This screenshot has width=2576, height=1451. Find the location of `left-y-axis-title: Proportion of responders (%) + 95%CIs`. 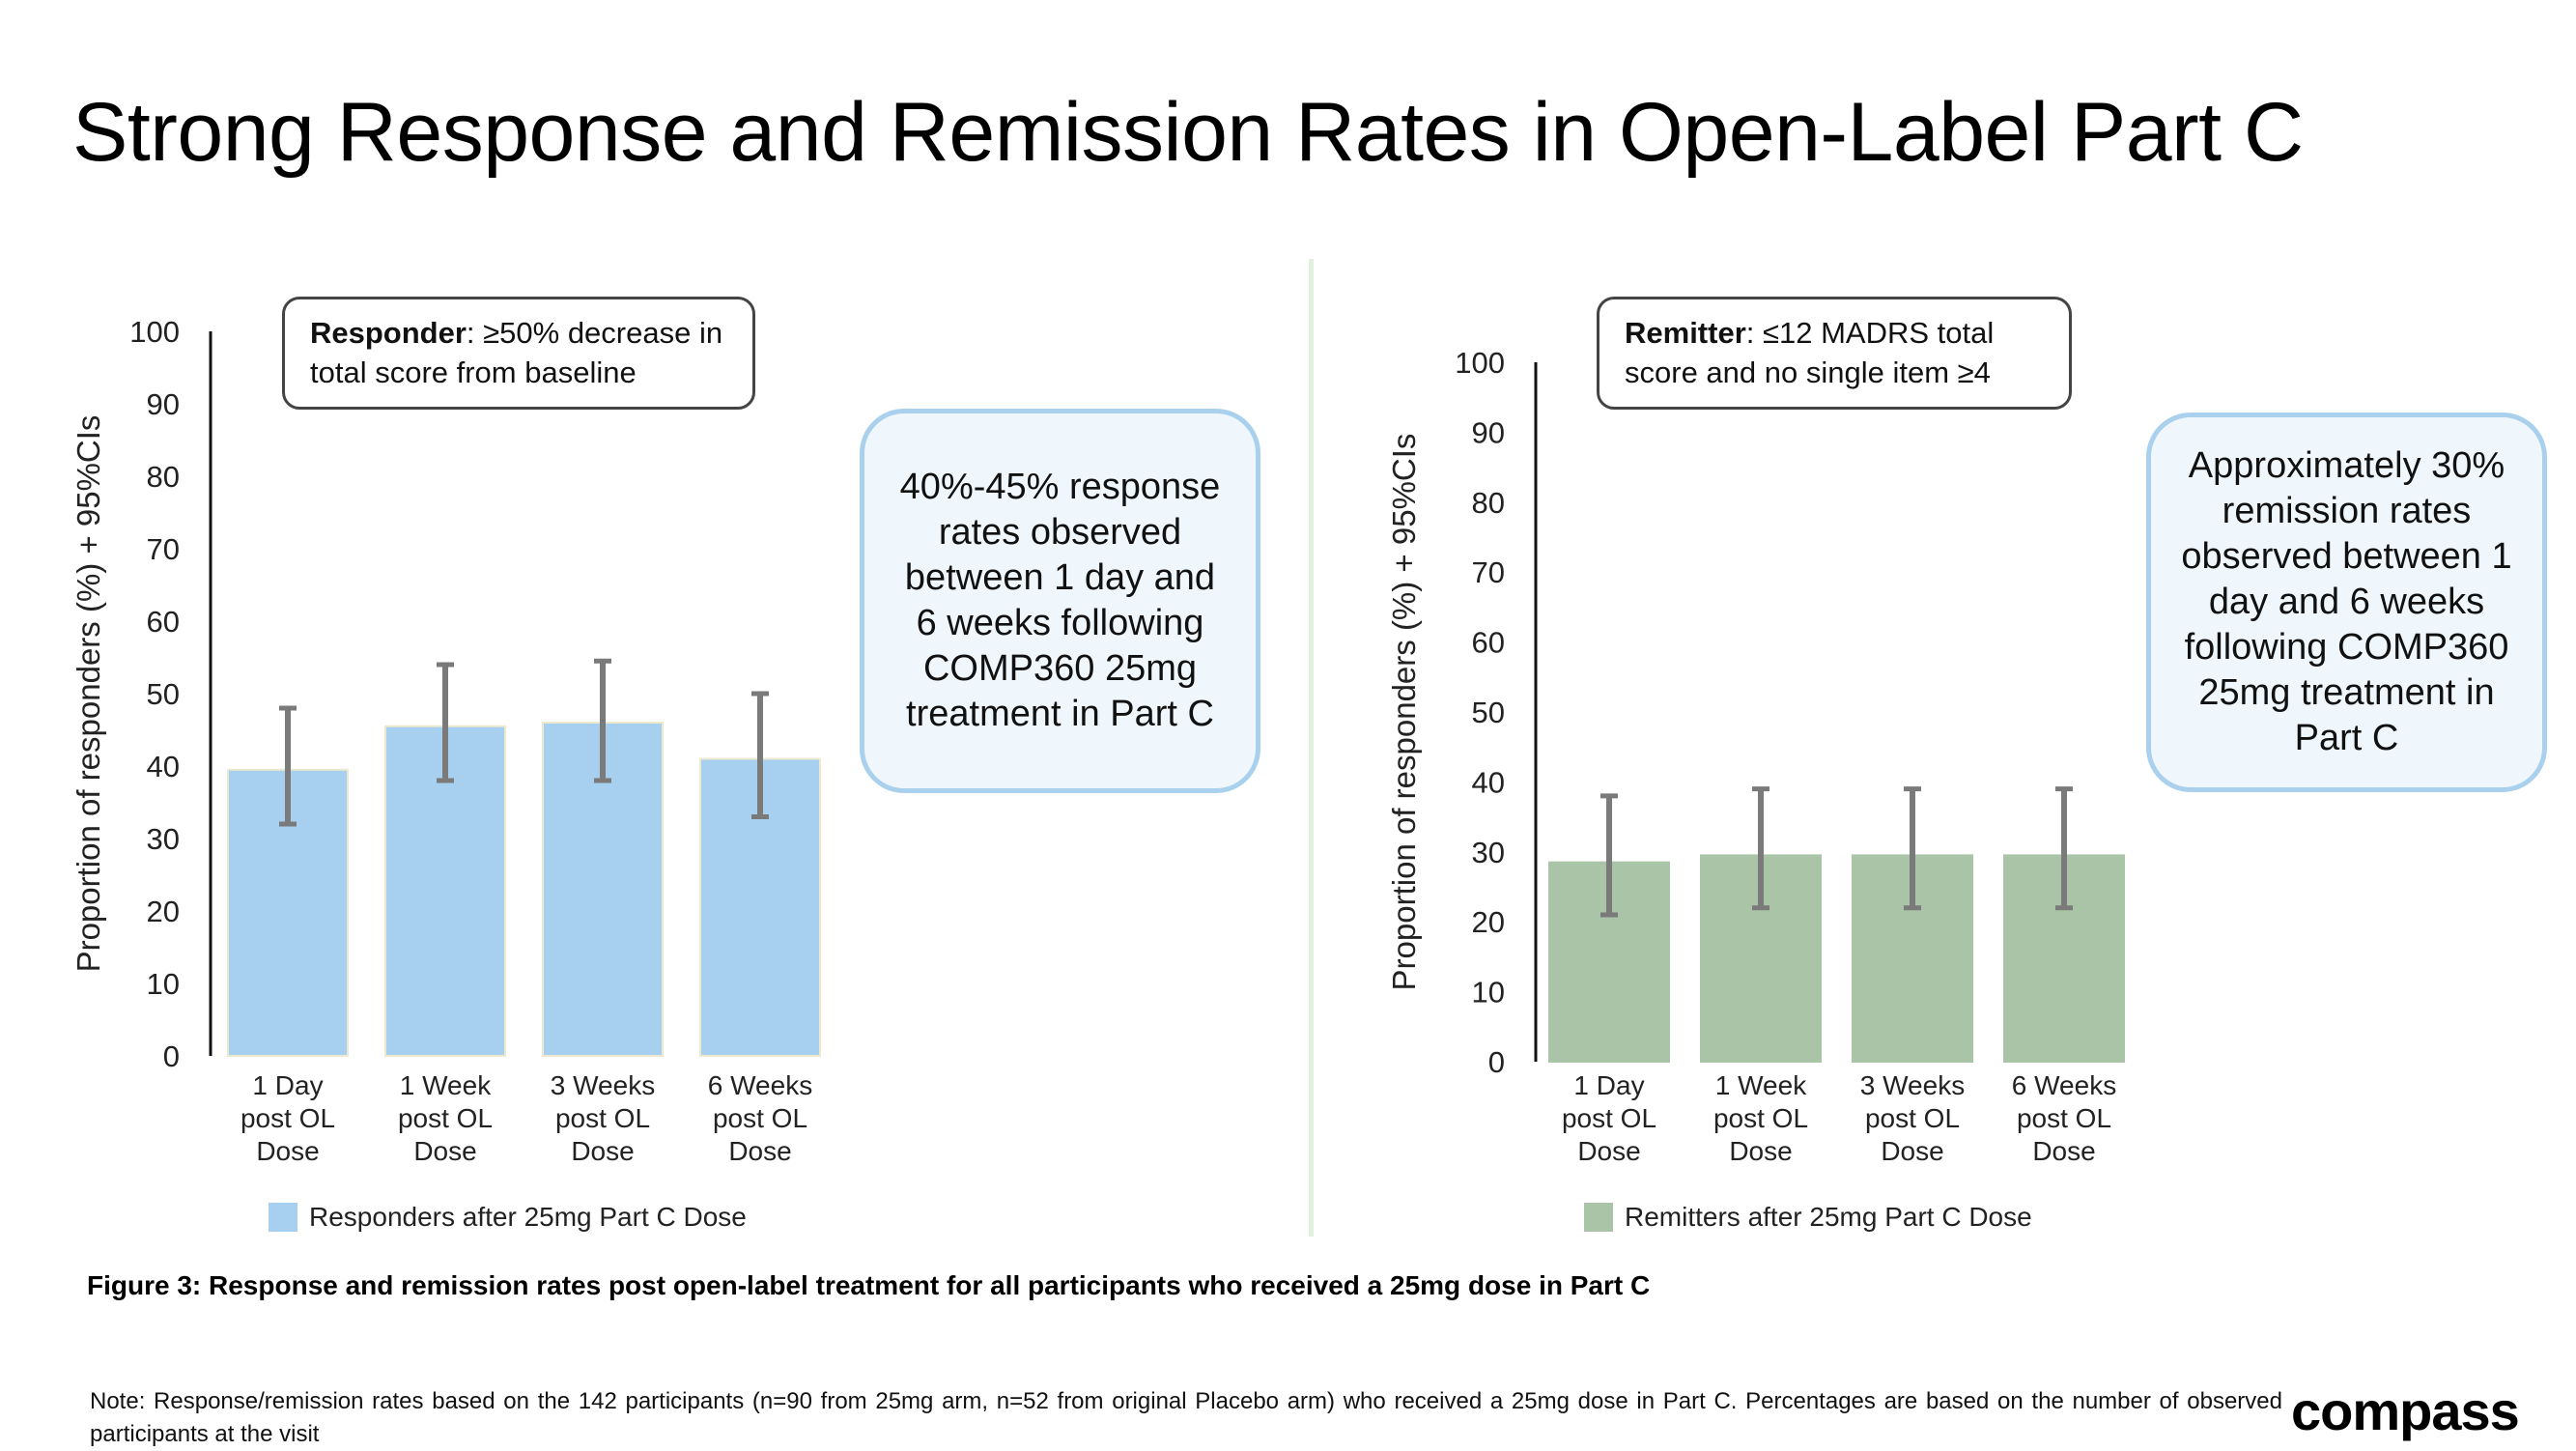

left-y-axis-title: Proportion of responders (%) + 95%CIs is located at coordinates (88, 694).